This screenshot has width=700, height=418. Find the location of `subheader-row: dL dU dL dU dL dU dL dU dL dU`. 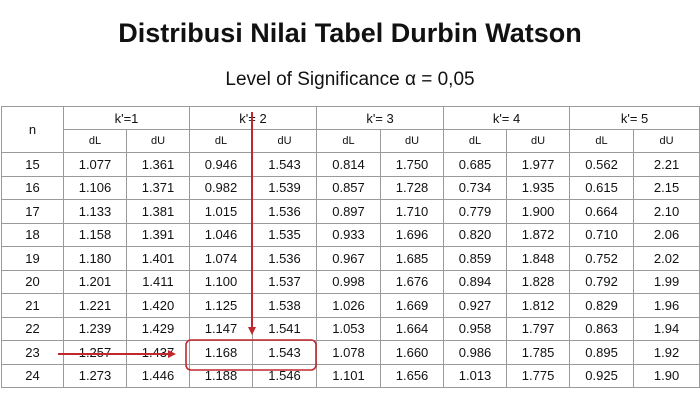

subheader-row: dL dU dL dU dL dU dL dU dL dU is located at coordinates (351, 141).